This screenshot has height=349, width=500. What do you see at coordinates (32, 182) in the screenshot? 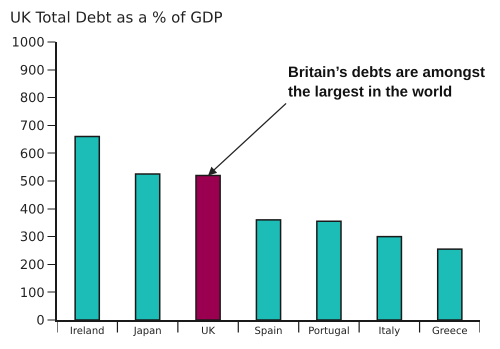
I see `y-tick-label: 500` at bounding box center [32, 182].